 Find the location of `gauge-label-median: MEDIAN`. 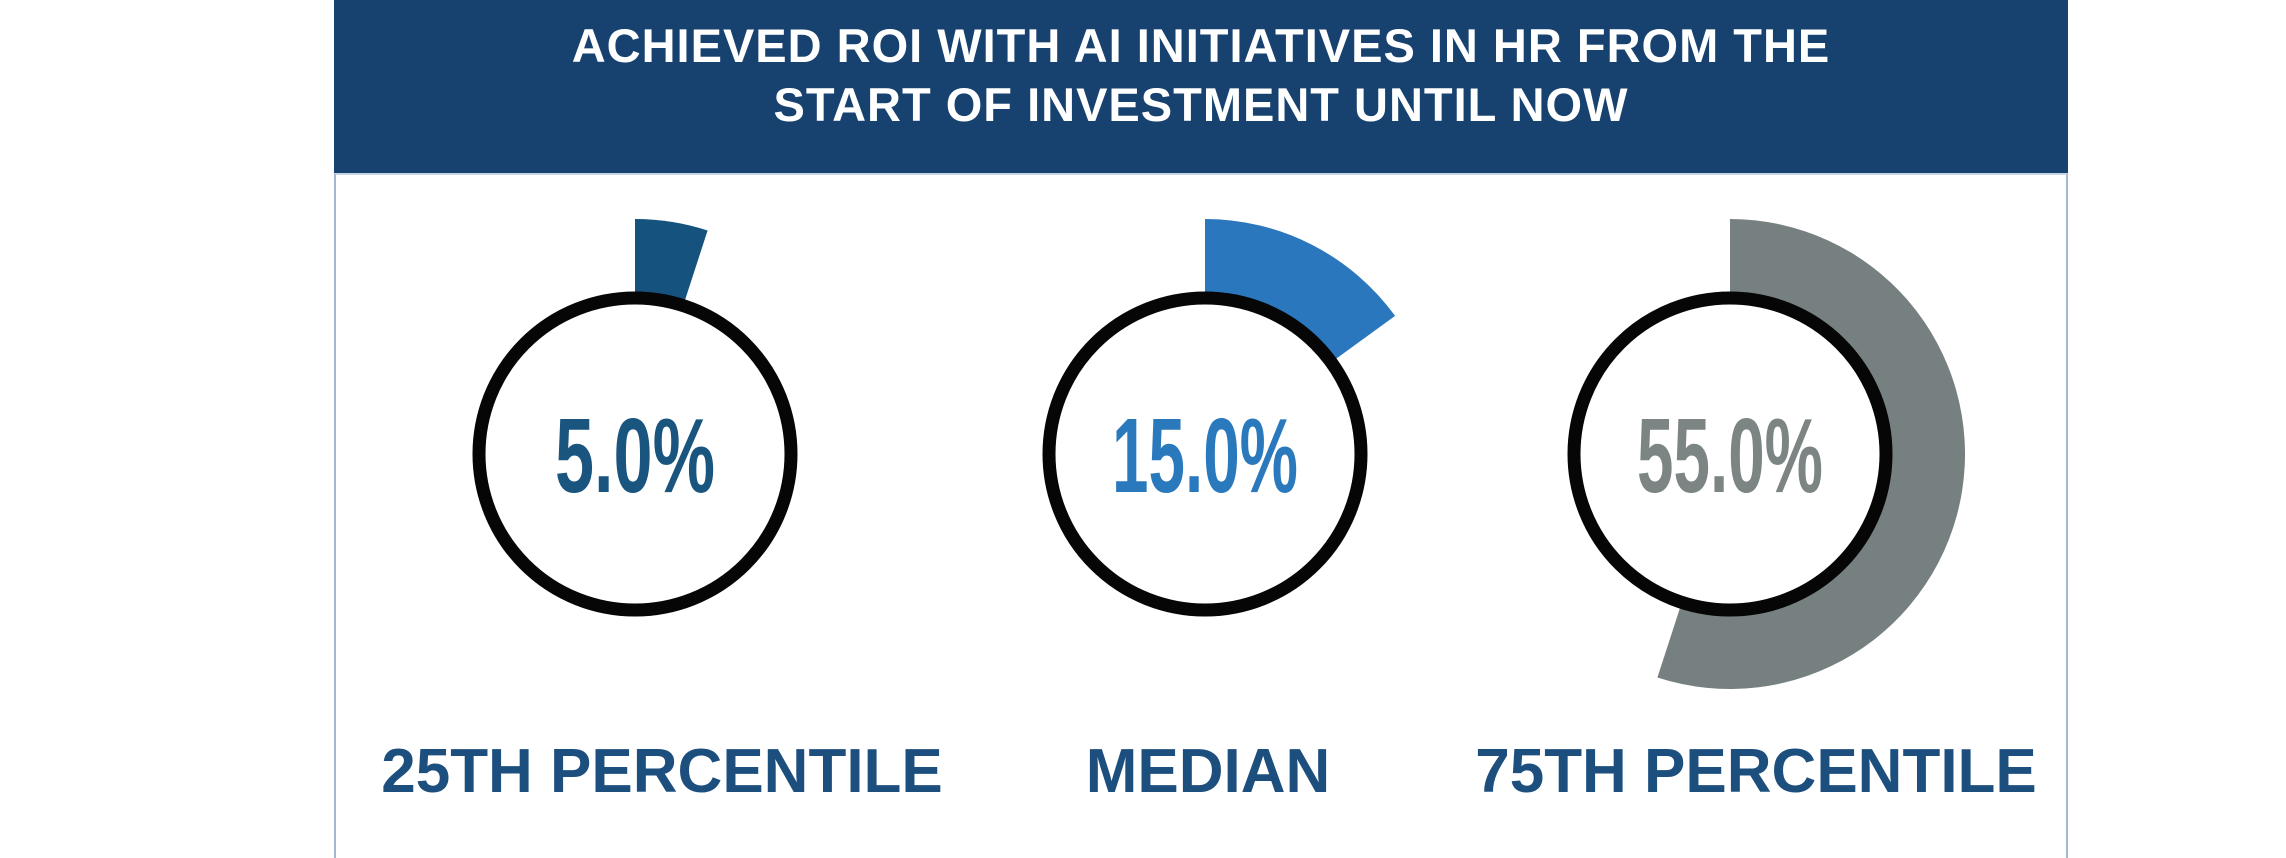

gauge-label-median: MEDIAN is located at coordinates (1208, 771).